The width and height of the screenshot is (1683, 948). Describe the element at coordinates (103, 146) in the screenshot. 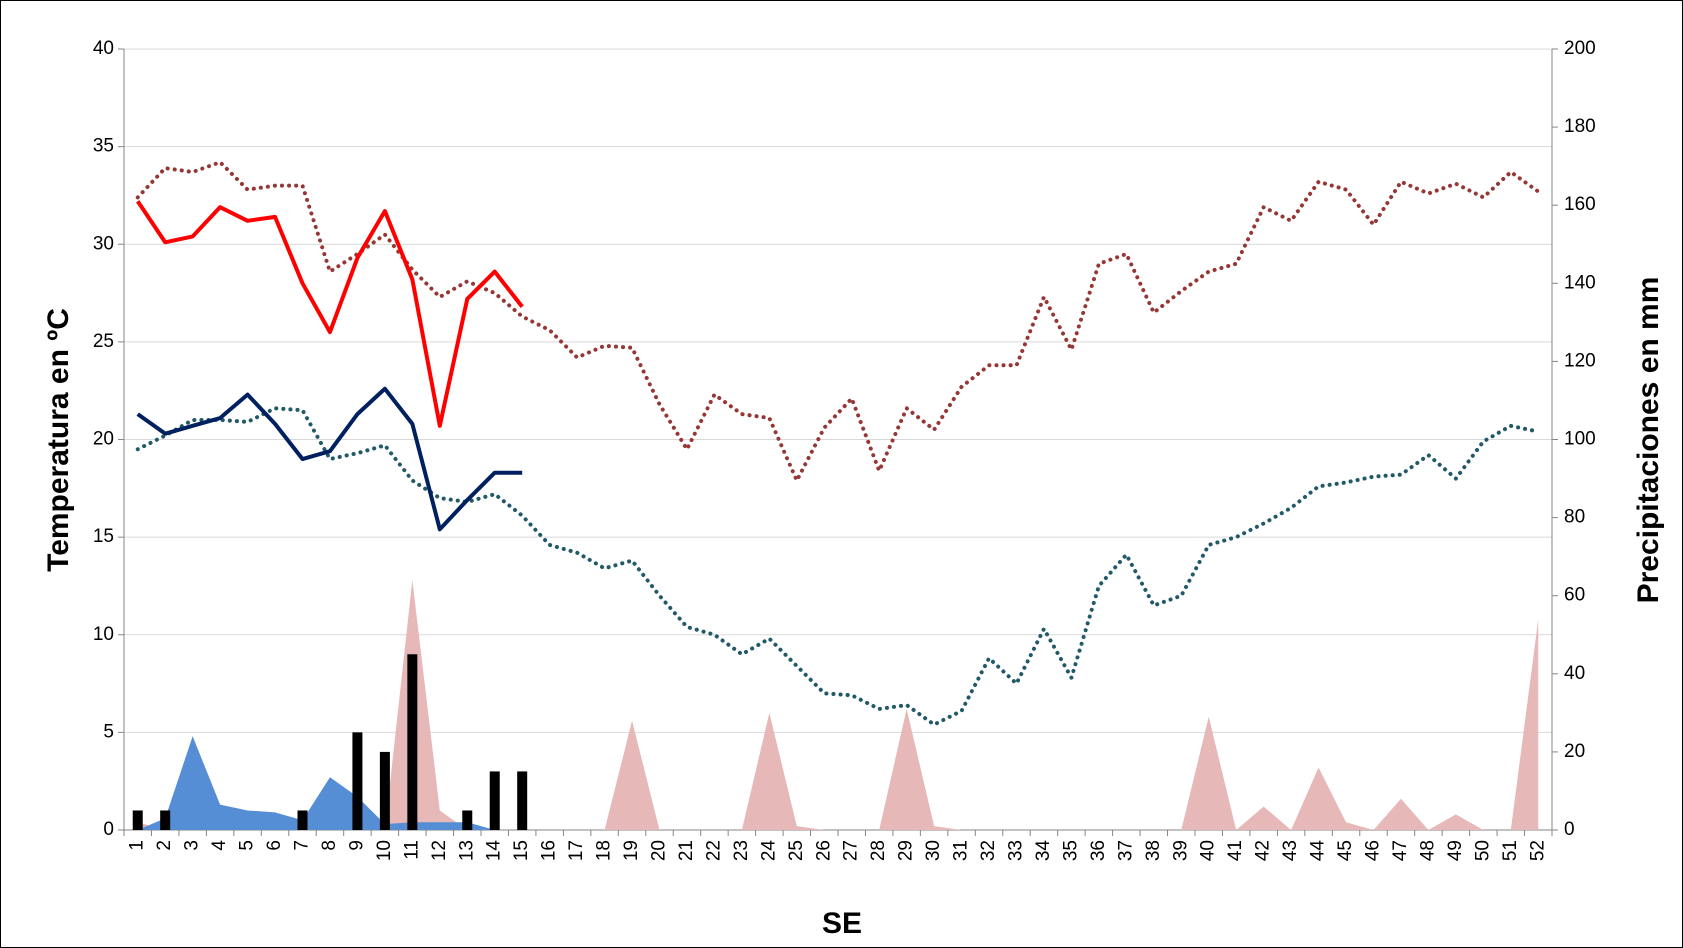

I see `y-tick-label: 35` at that location.